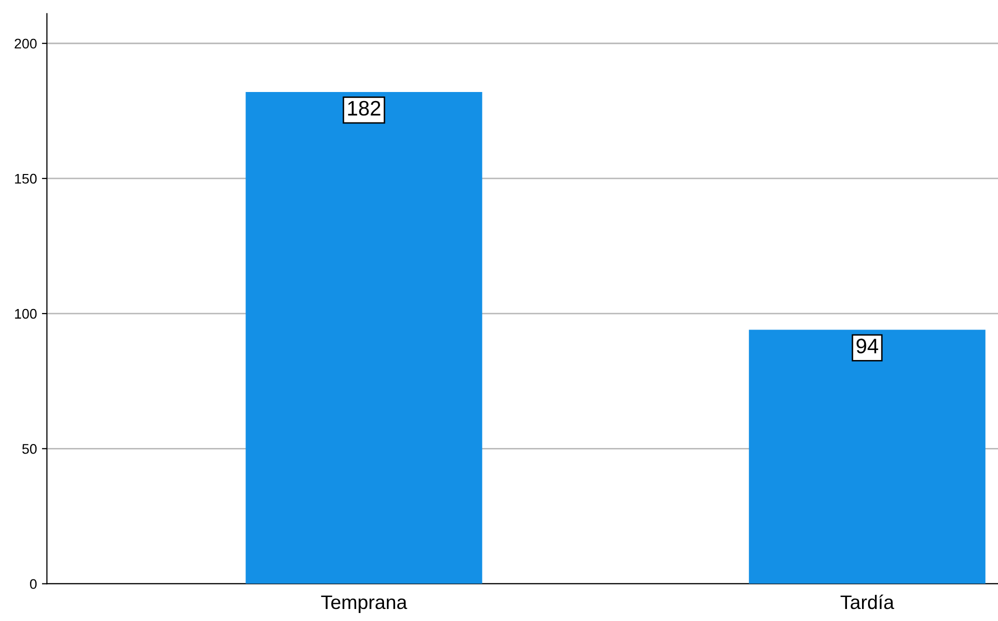 The width and height of the screenshot is (998, 621). I want to click on y-tick-label: 50, so click(29, 449).